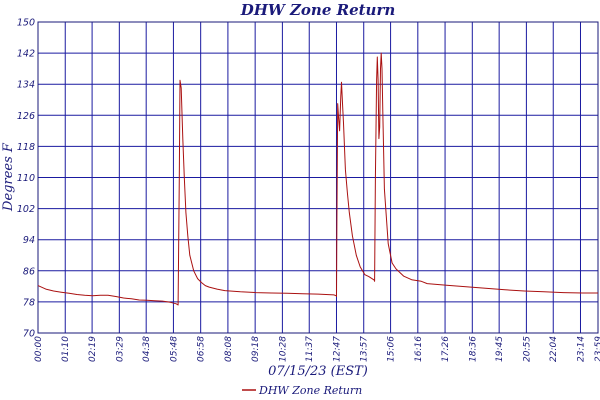  Describe the element at coordinates (337, 349) in the screenshot. I see `x-tick-label: 12:47` at that location.